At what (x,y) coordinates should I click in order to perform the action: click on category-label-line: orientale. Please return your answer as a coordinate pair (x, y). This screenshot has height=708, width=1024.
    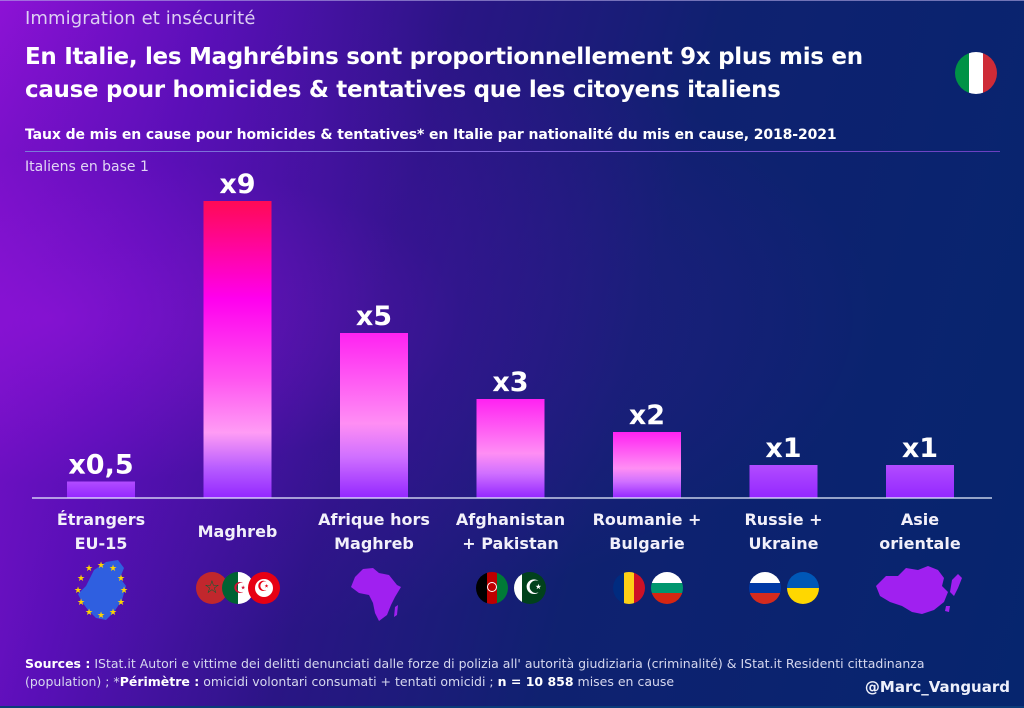
    Looking at the image, I should click on (920, 543).